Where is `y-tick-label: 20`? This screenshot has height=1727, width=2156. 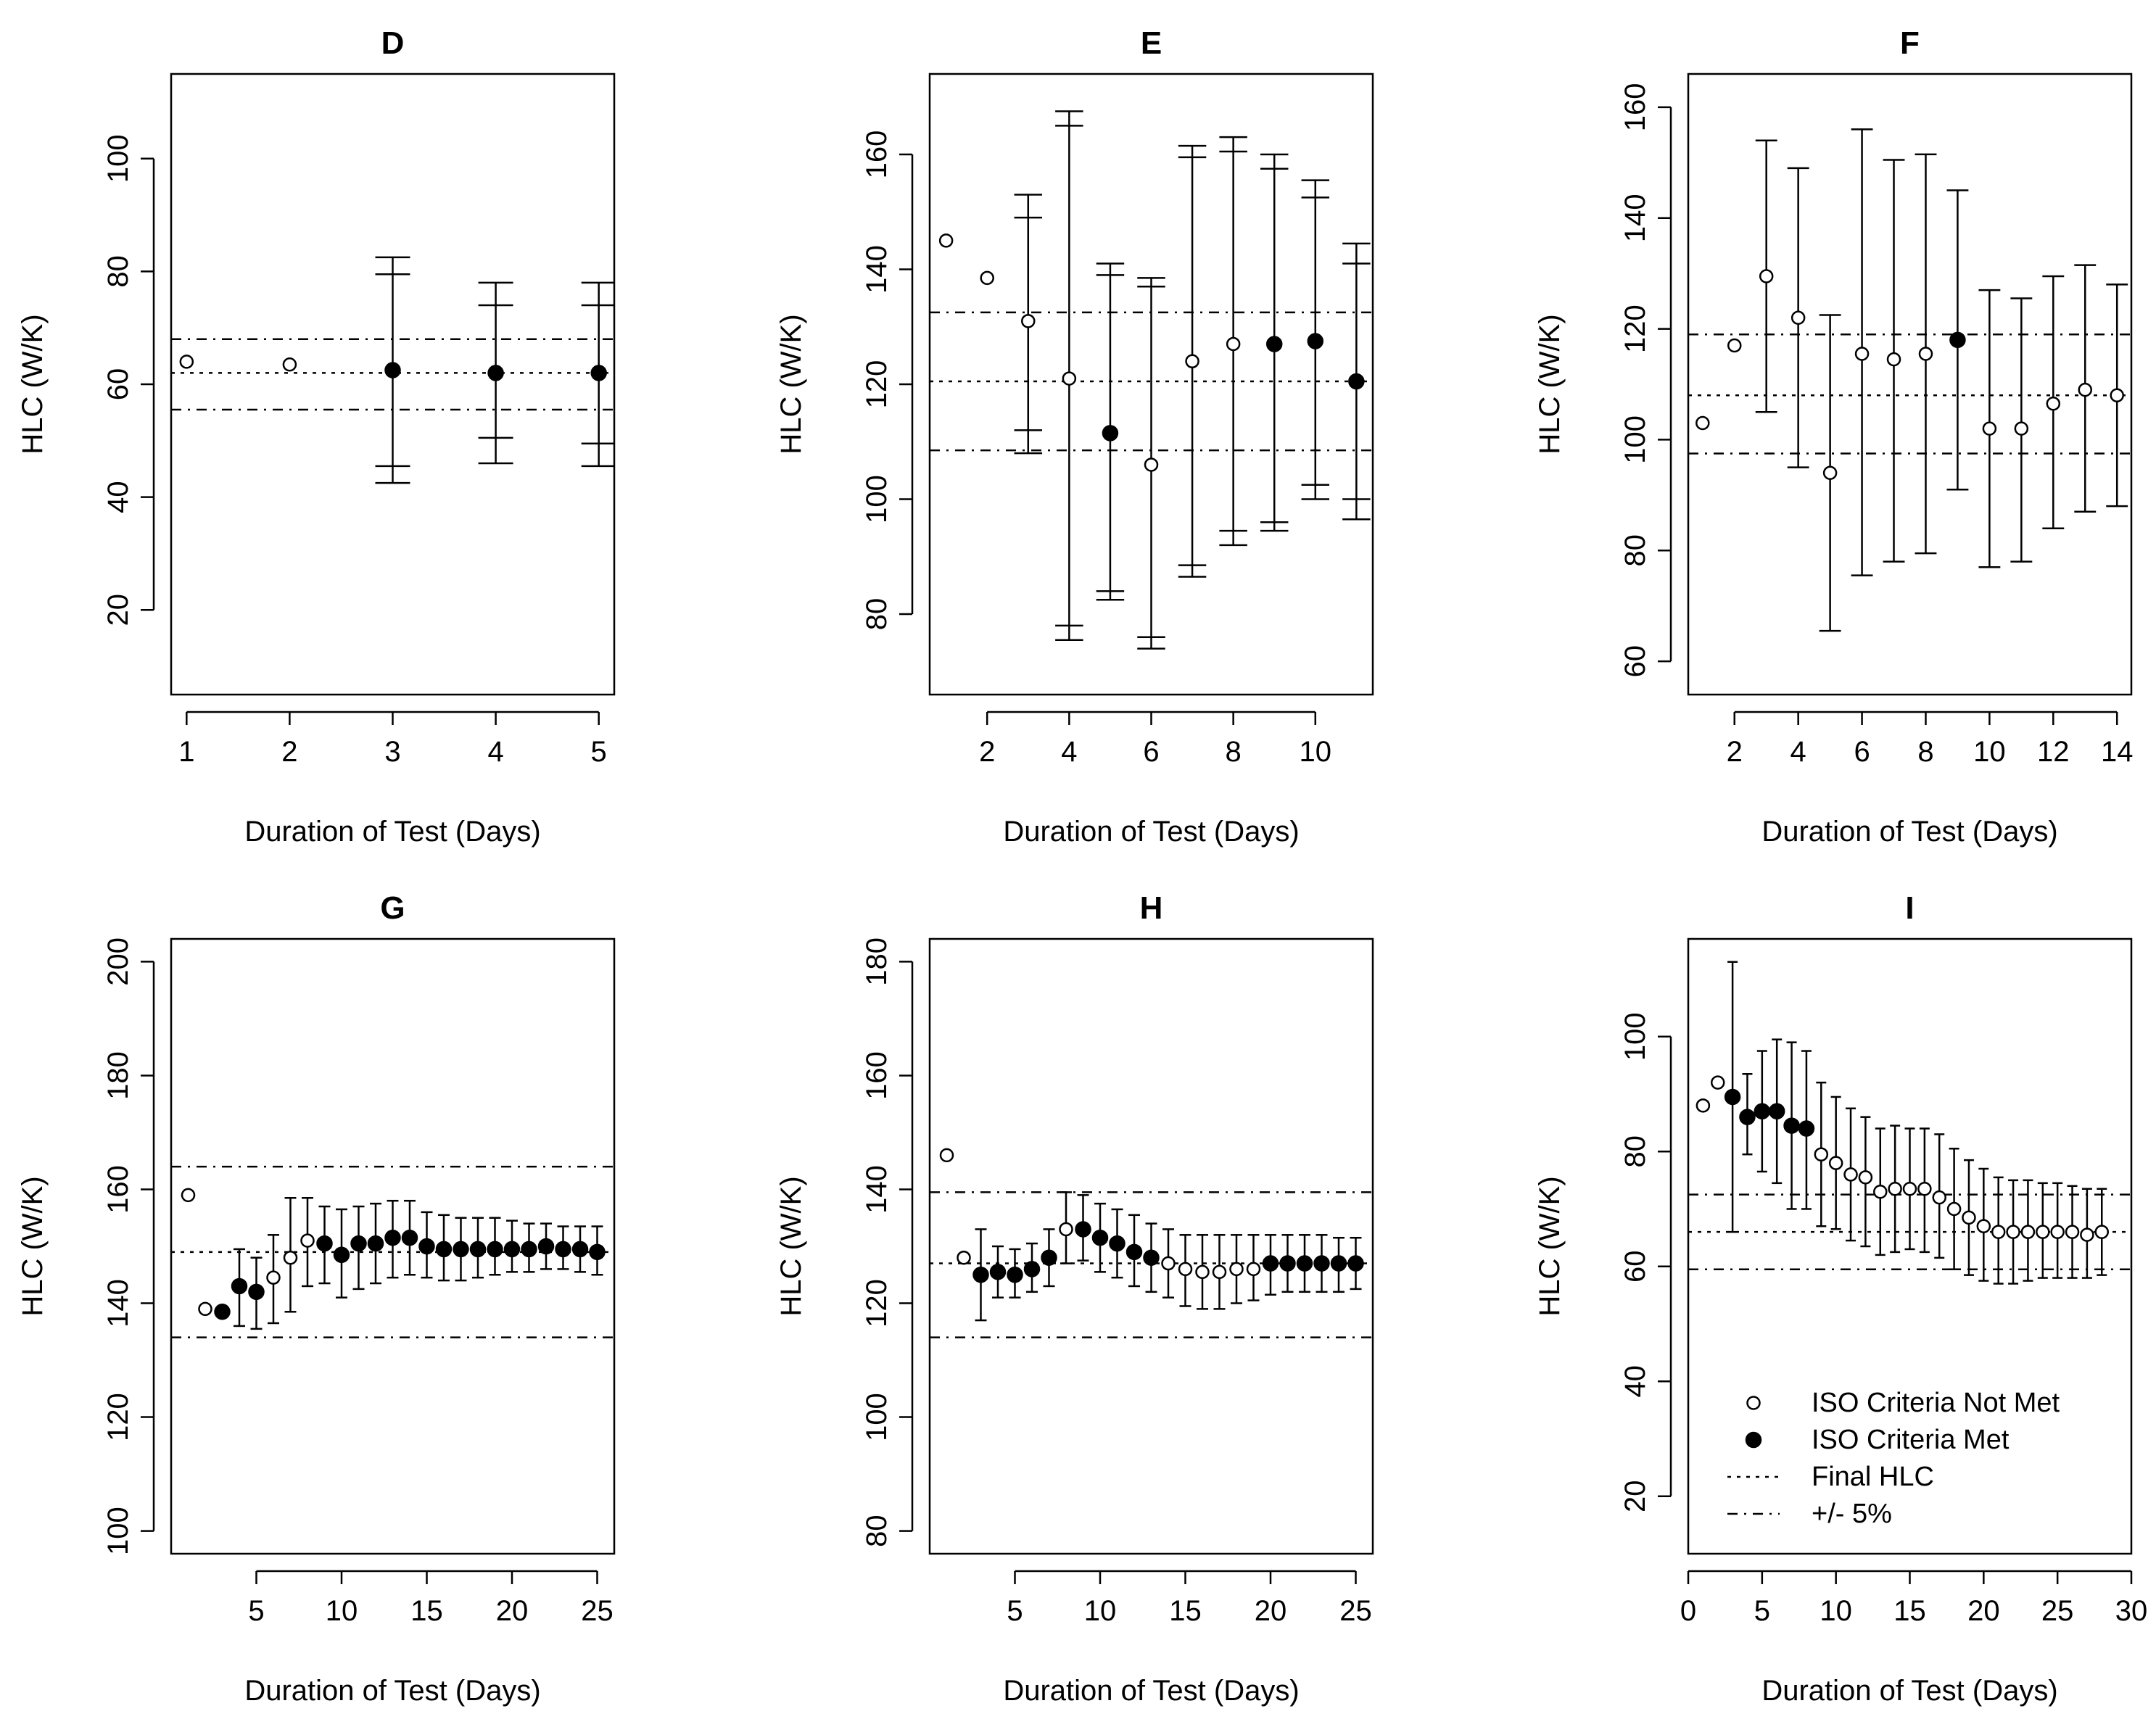
y-tick-label: 20 is located at coordinates (1635, 1496).